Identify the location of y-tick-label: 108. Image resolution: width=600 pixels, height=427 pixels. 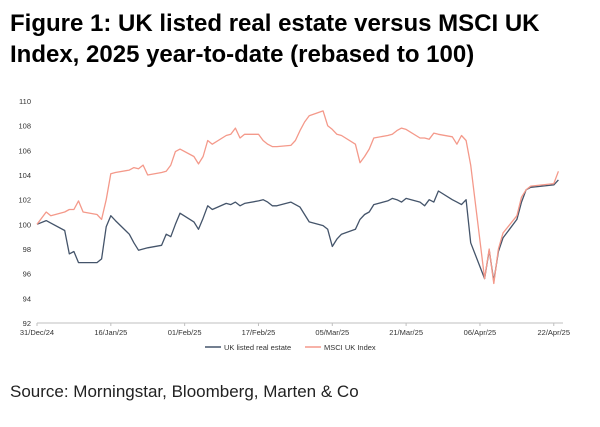
(24, 126).